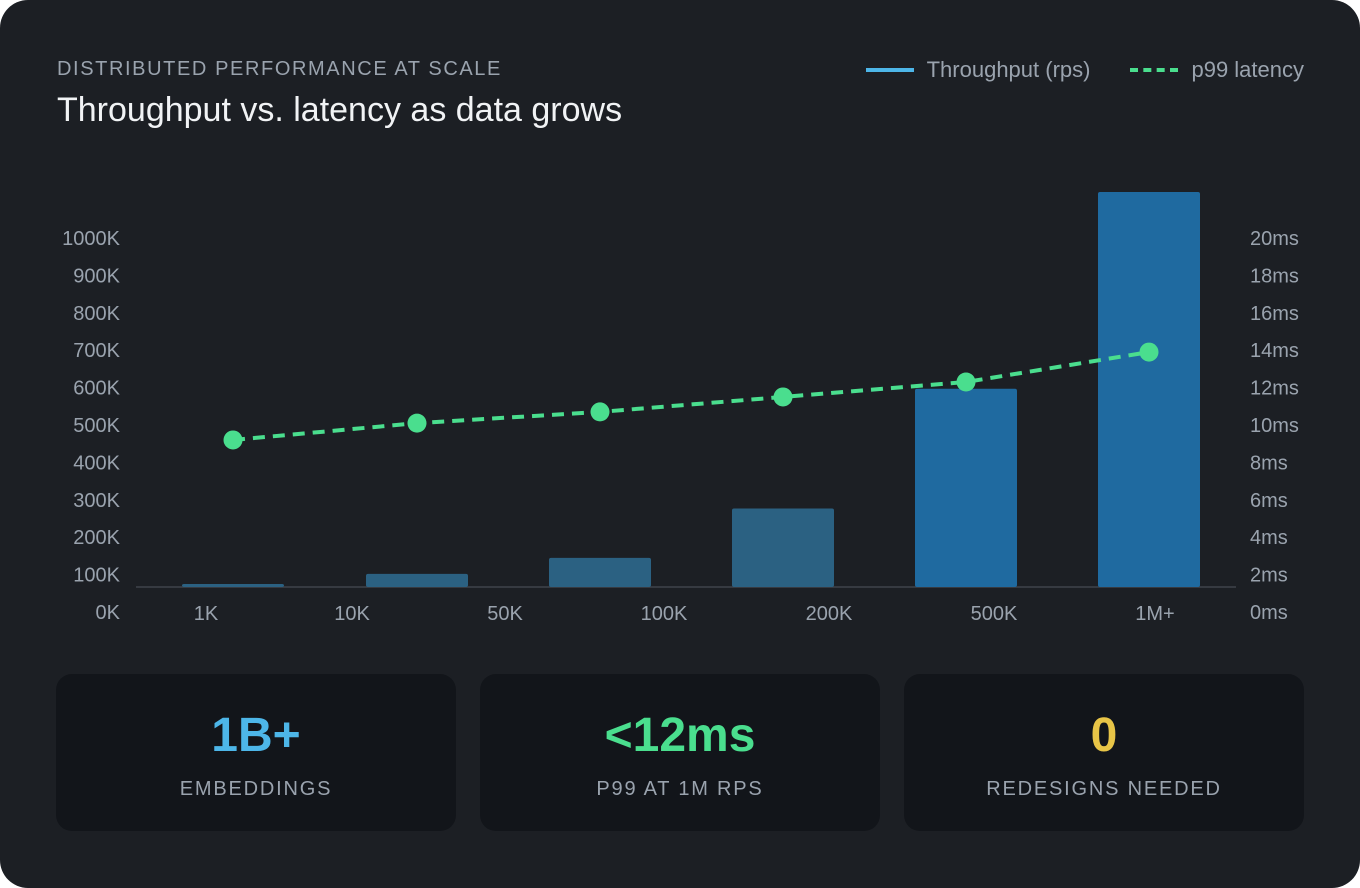 This screenshot has height=888, width=1360. I want to click on x-tick-label: 50K, so click(505, 614).